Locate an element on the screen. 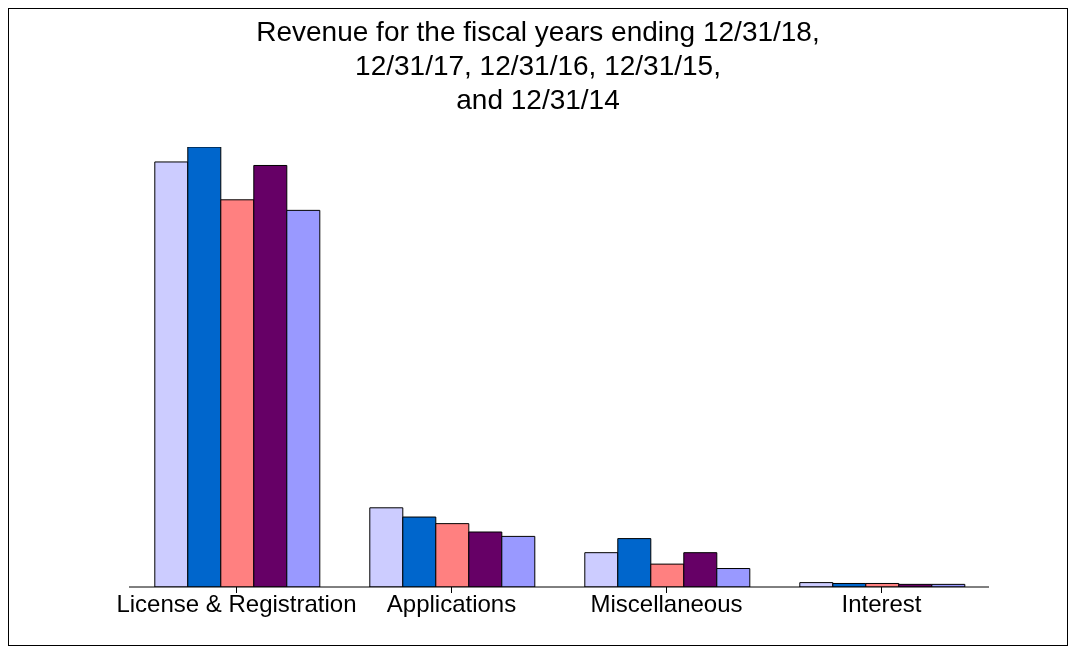 Image resolution: width=1076 pixels, height=654 pixels. chart-title: Revenue for the fiscal years ending 12/31/18, 12/31/17, 12/31/16, 12/31/15, and 12/31/14 is located at coordinates (538, 66).